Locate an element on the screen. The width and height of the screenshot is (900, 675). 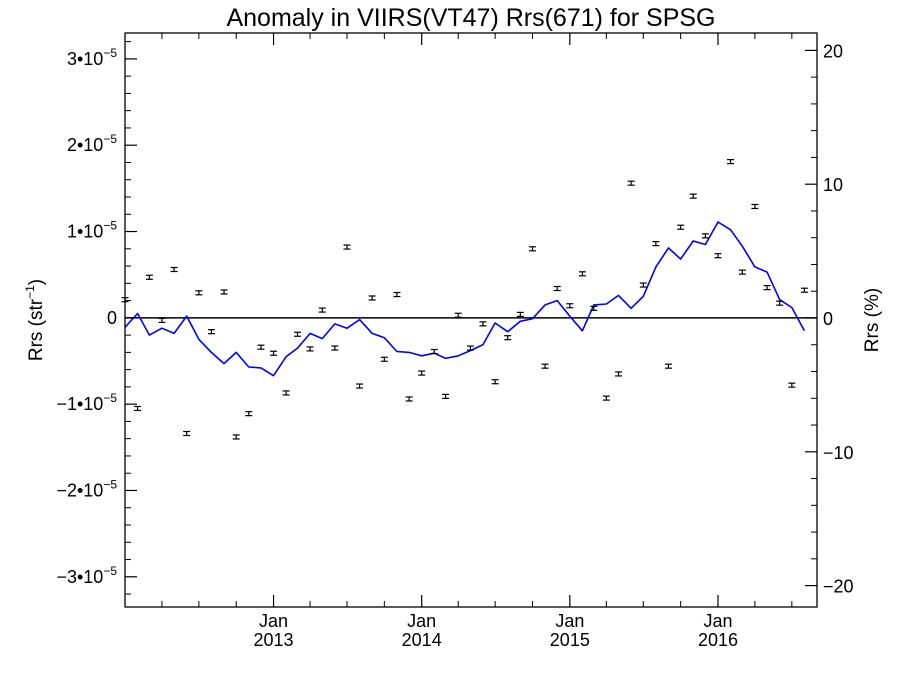
left-tick-label: −3•10−5 is located at coordinates (86, 575).